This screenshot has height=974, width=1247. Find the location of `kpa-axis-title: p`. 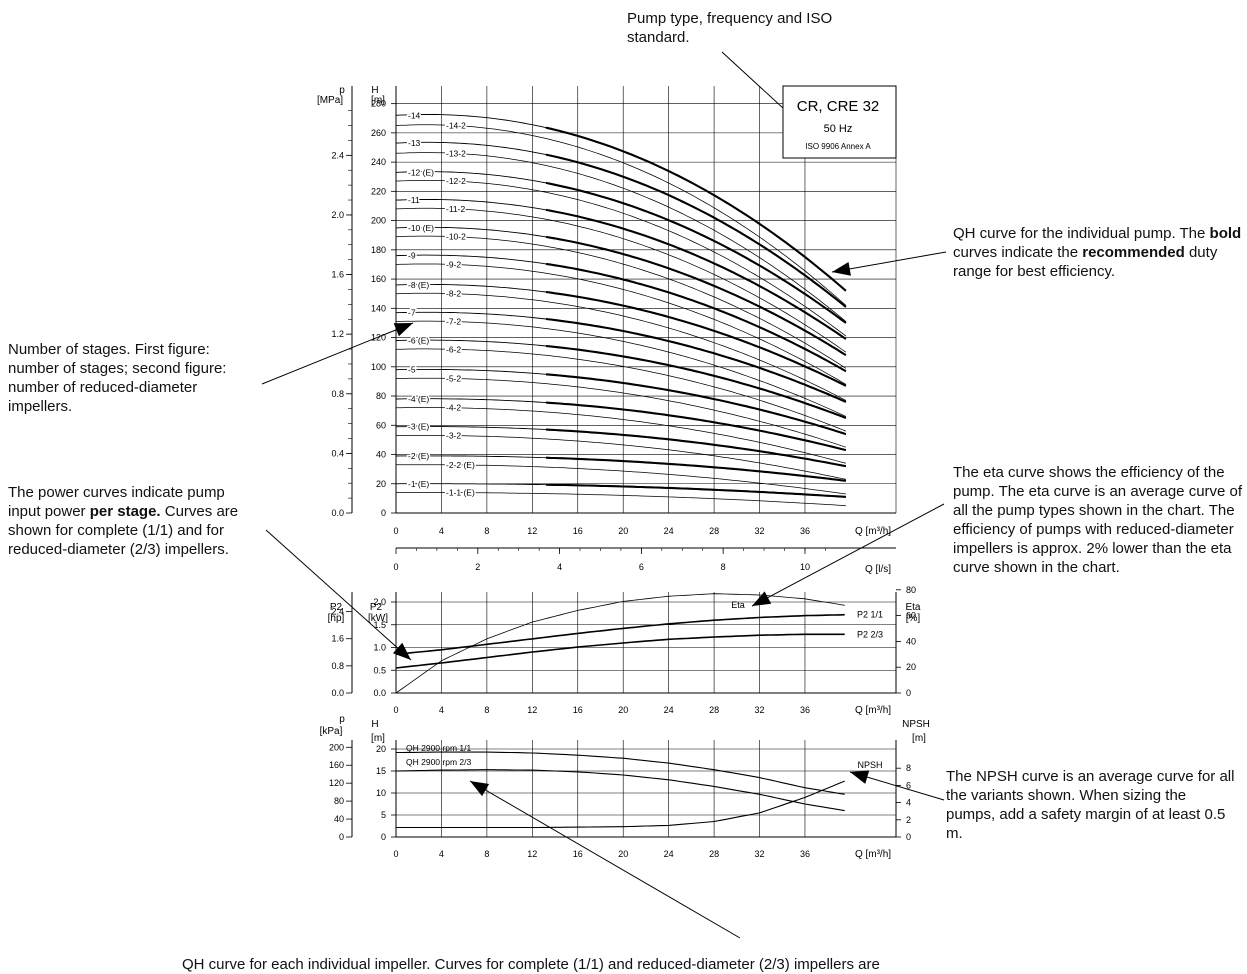

kpa-axis-title: p is located at coordinates (342, 719).